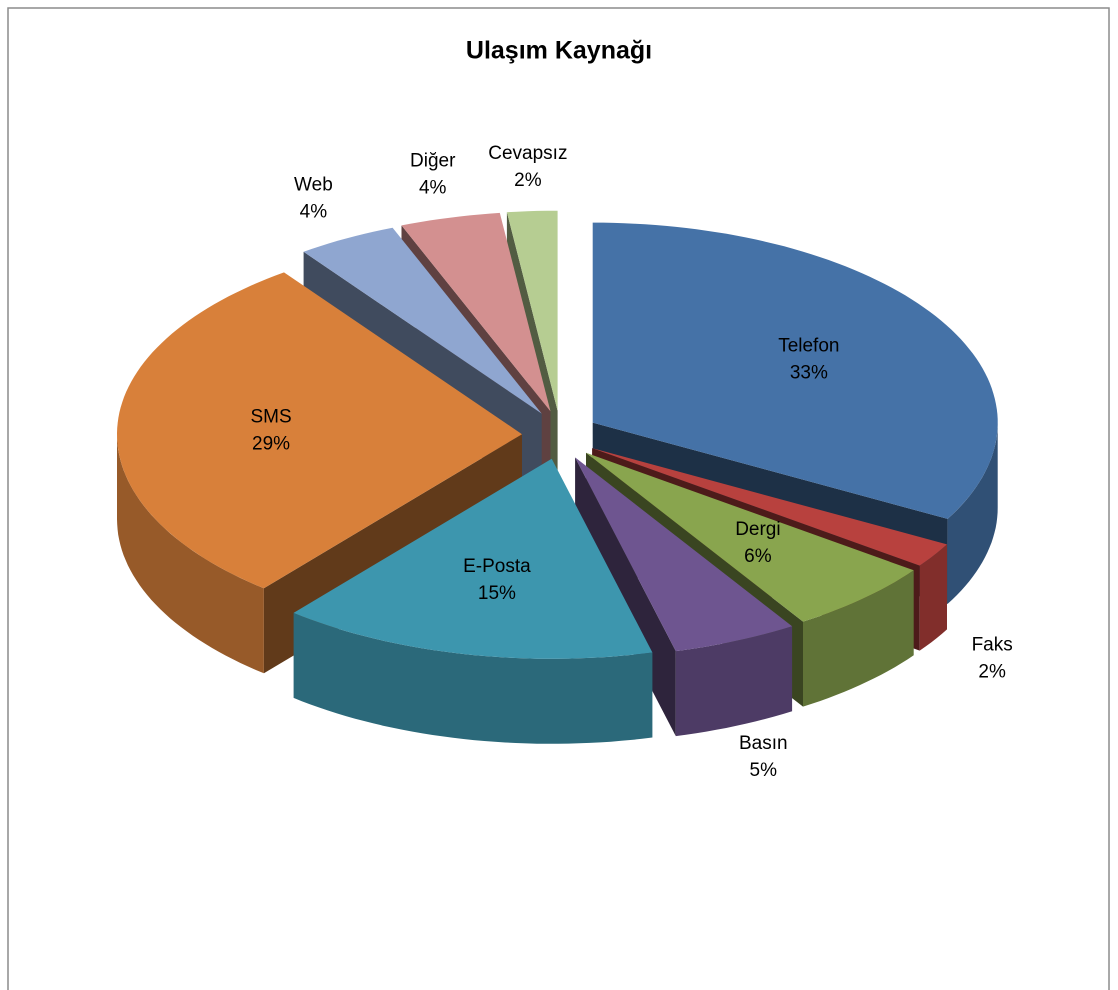 The height and width of the screenshot is (990, 1118). I want to click on data-label-name: E-Posta, so click(497, 566).